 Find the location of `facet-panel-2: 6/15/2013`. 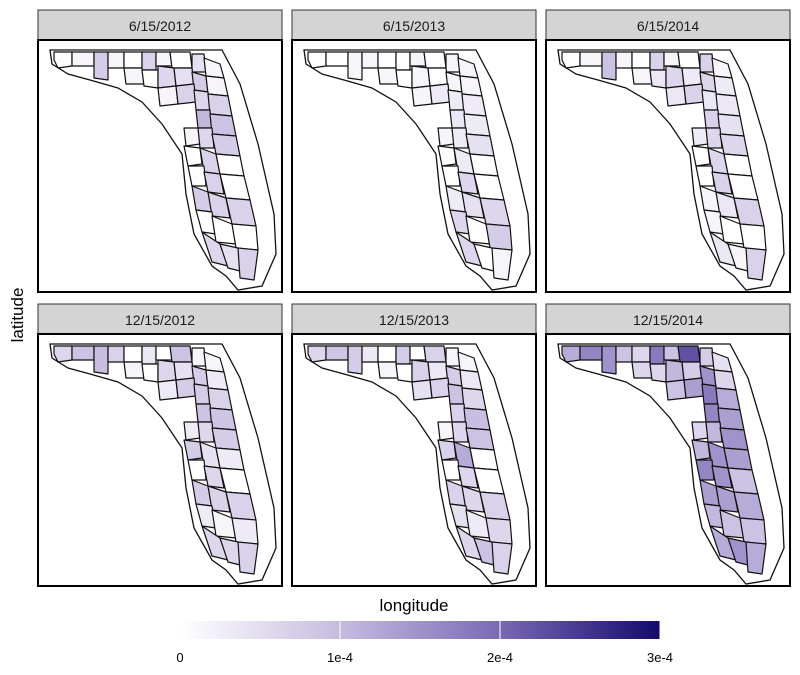

facet-panel-2: 6/15/2013 is located at coordinates (414, 151).